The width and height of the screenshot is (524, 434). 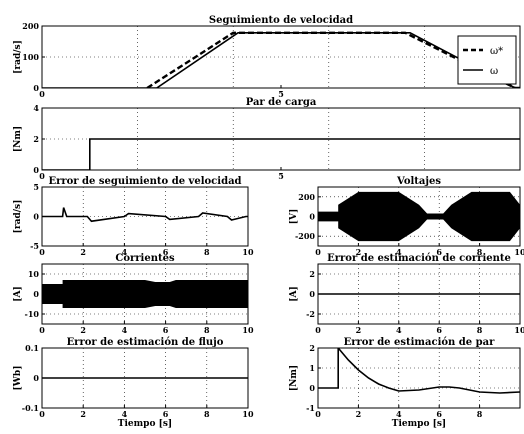 I want to click on y-axis-label: [Wb], so click(x=18, y=378).